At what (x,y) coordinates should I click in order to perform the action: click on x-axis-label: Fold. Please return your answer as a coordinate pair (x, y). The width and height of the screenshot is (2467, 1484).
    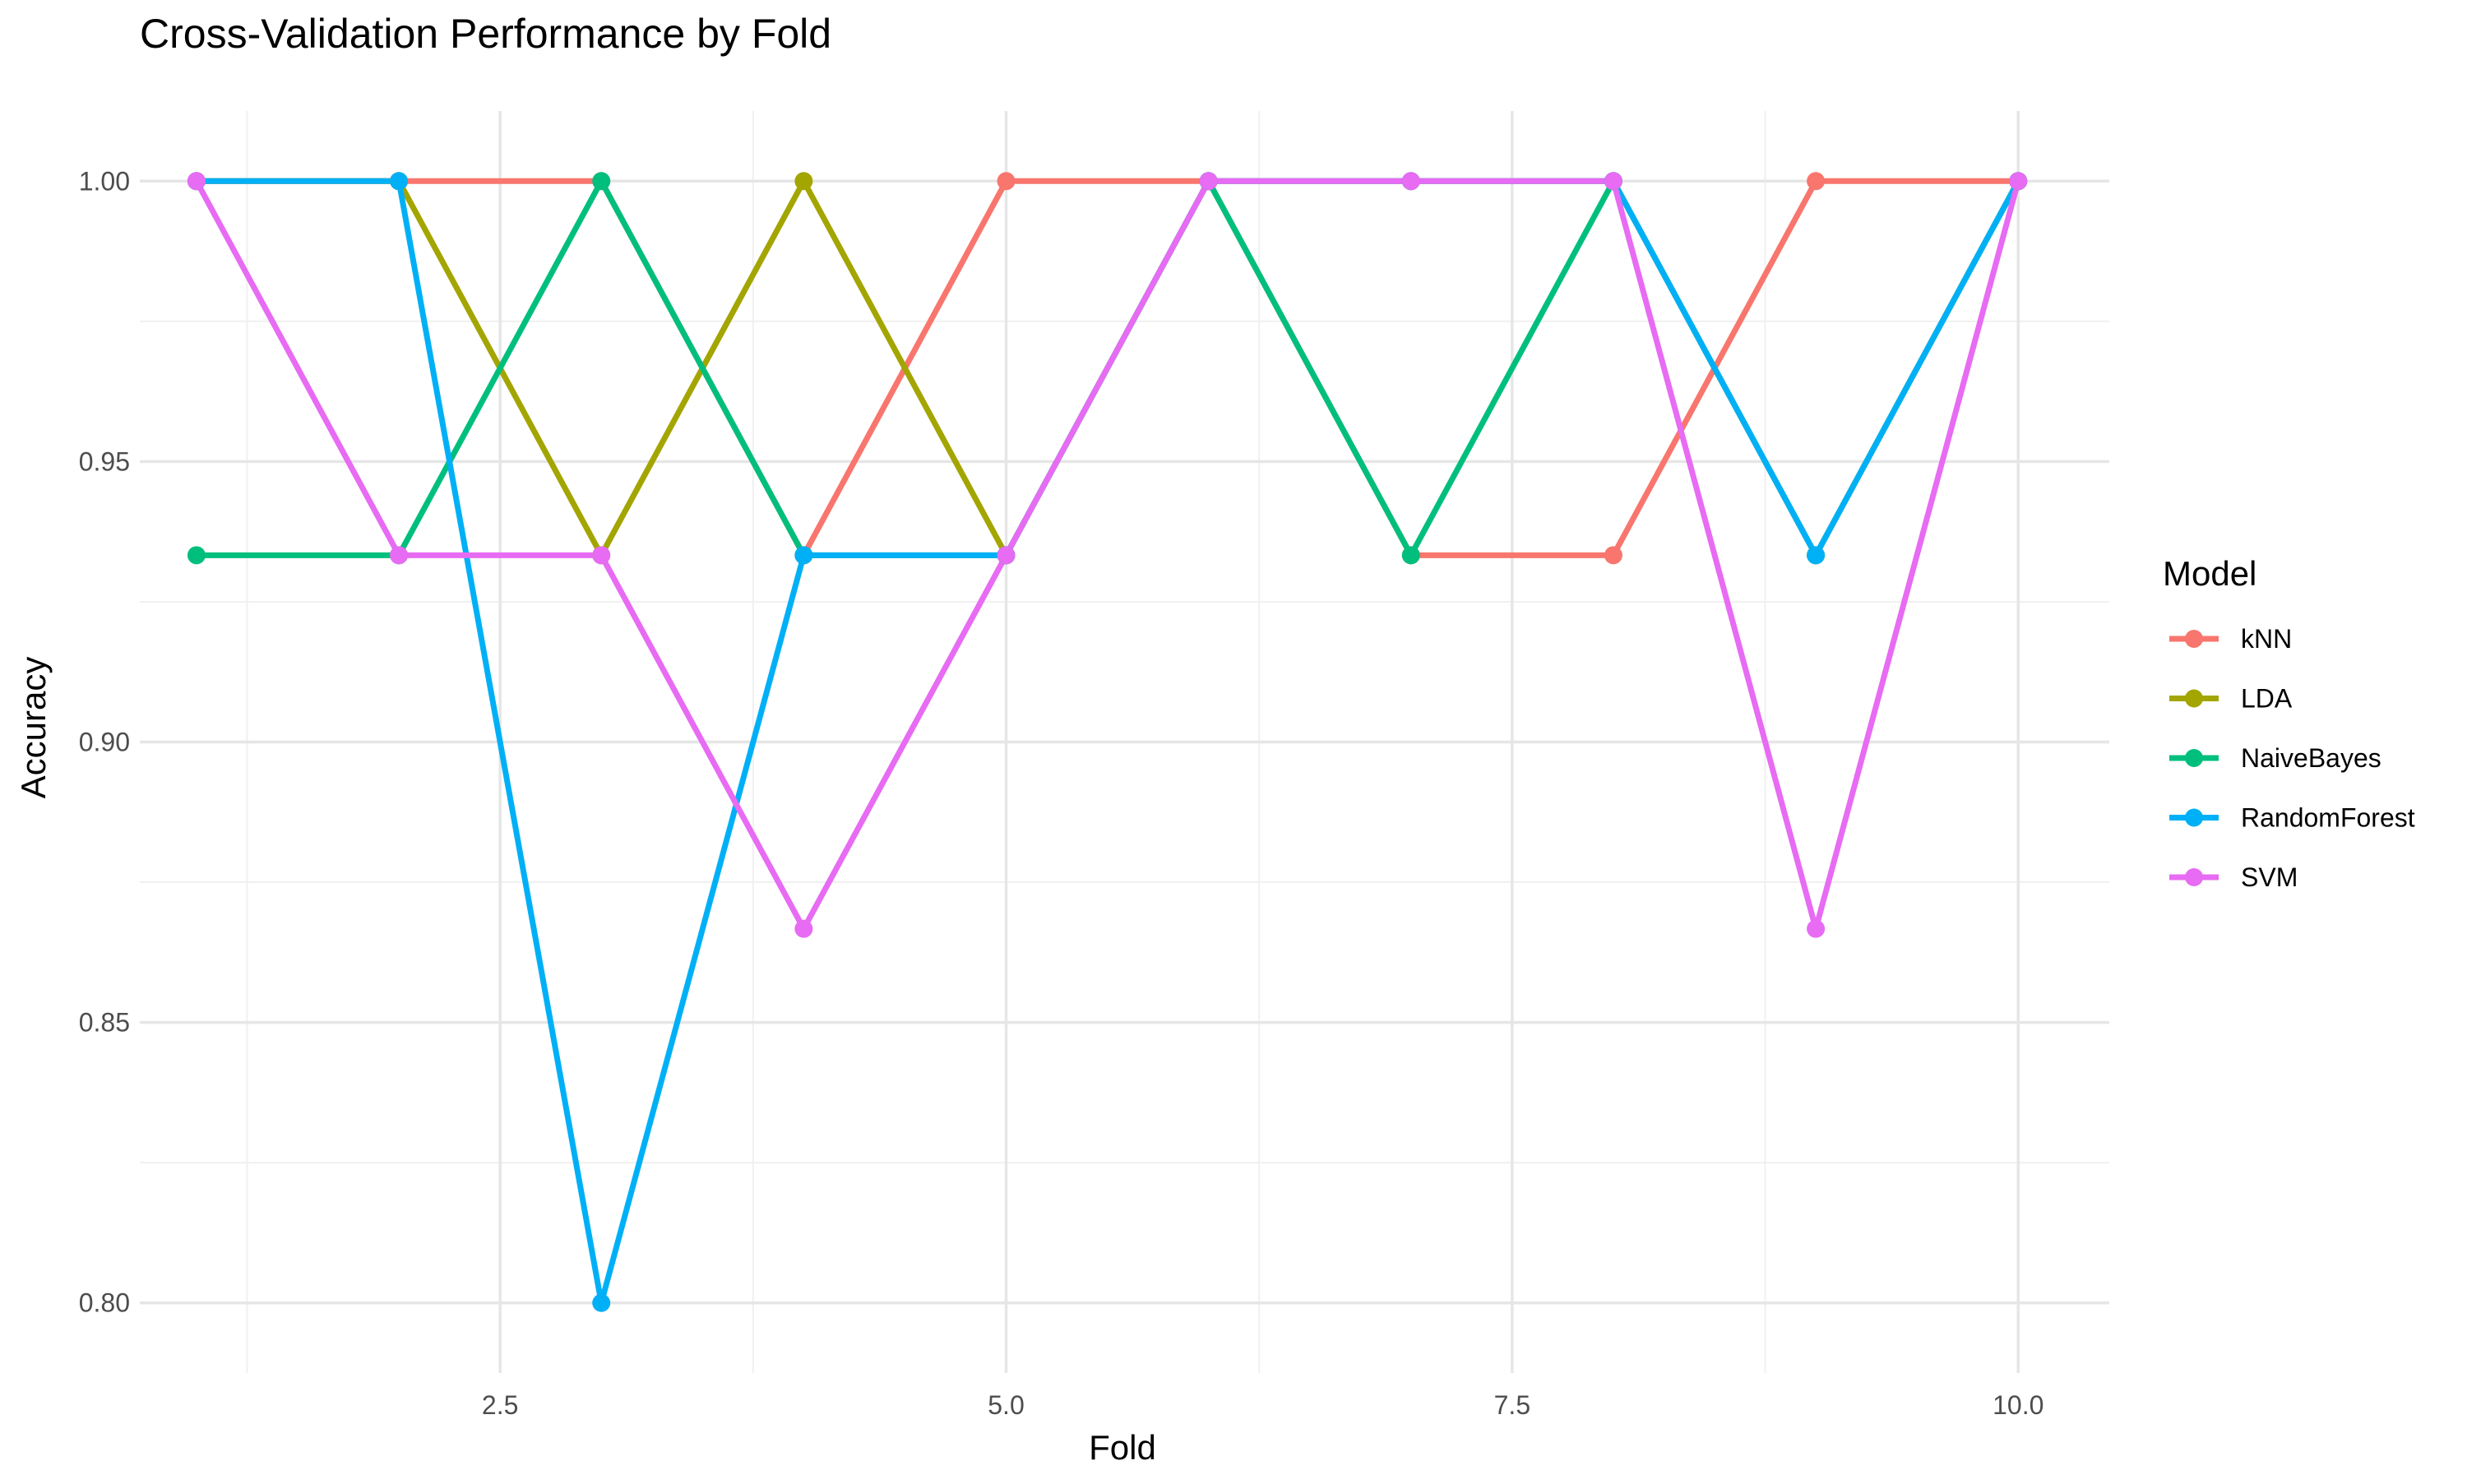
    Looking at the image, I should click on (1122, 1448).